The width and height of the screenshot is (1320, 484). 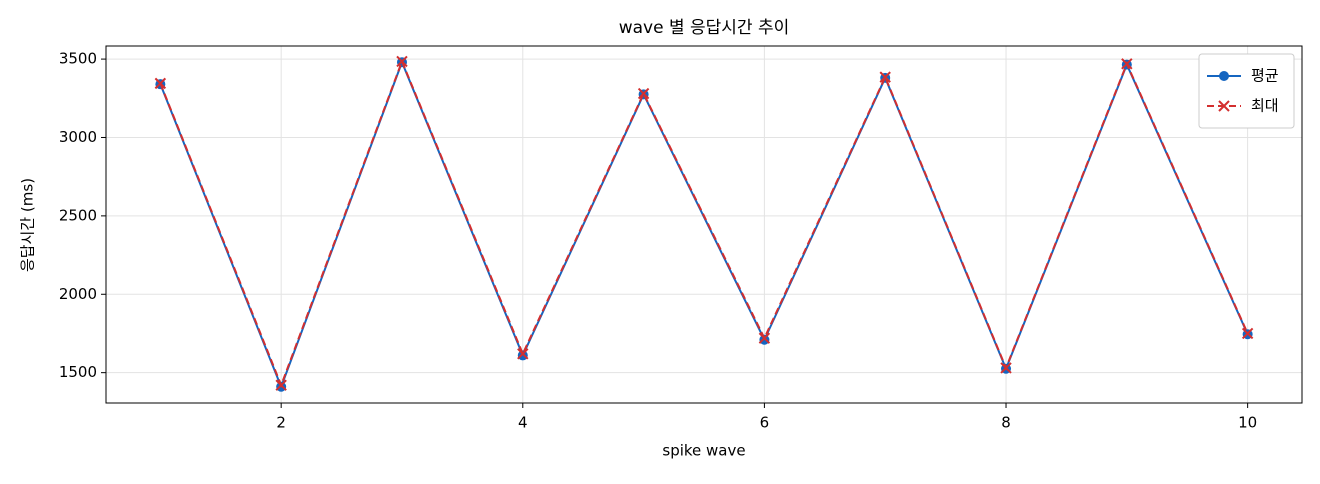 What do you see at coordinates (1006, 423) in the screenshot?
I see `x-tick-label: 8` at bounding box center [1006, 423].